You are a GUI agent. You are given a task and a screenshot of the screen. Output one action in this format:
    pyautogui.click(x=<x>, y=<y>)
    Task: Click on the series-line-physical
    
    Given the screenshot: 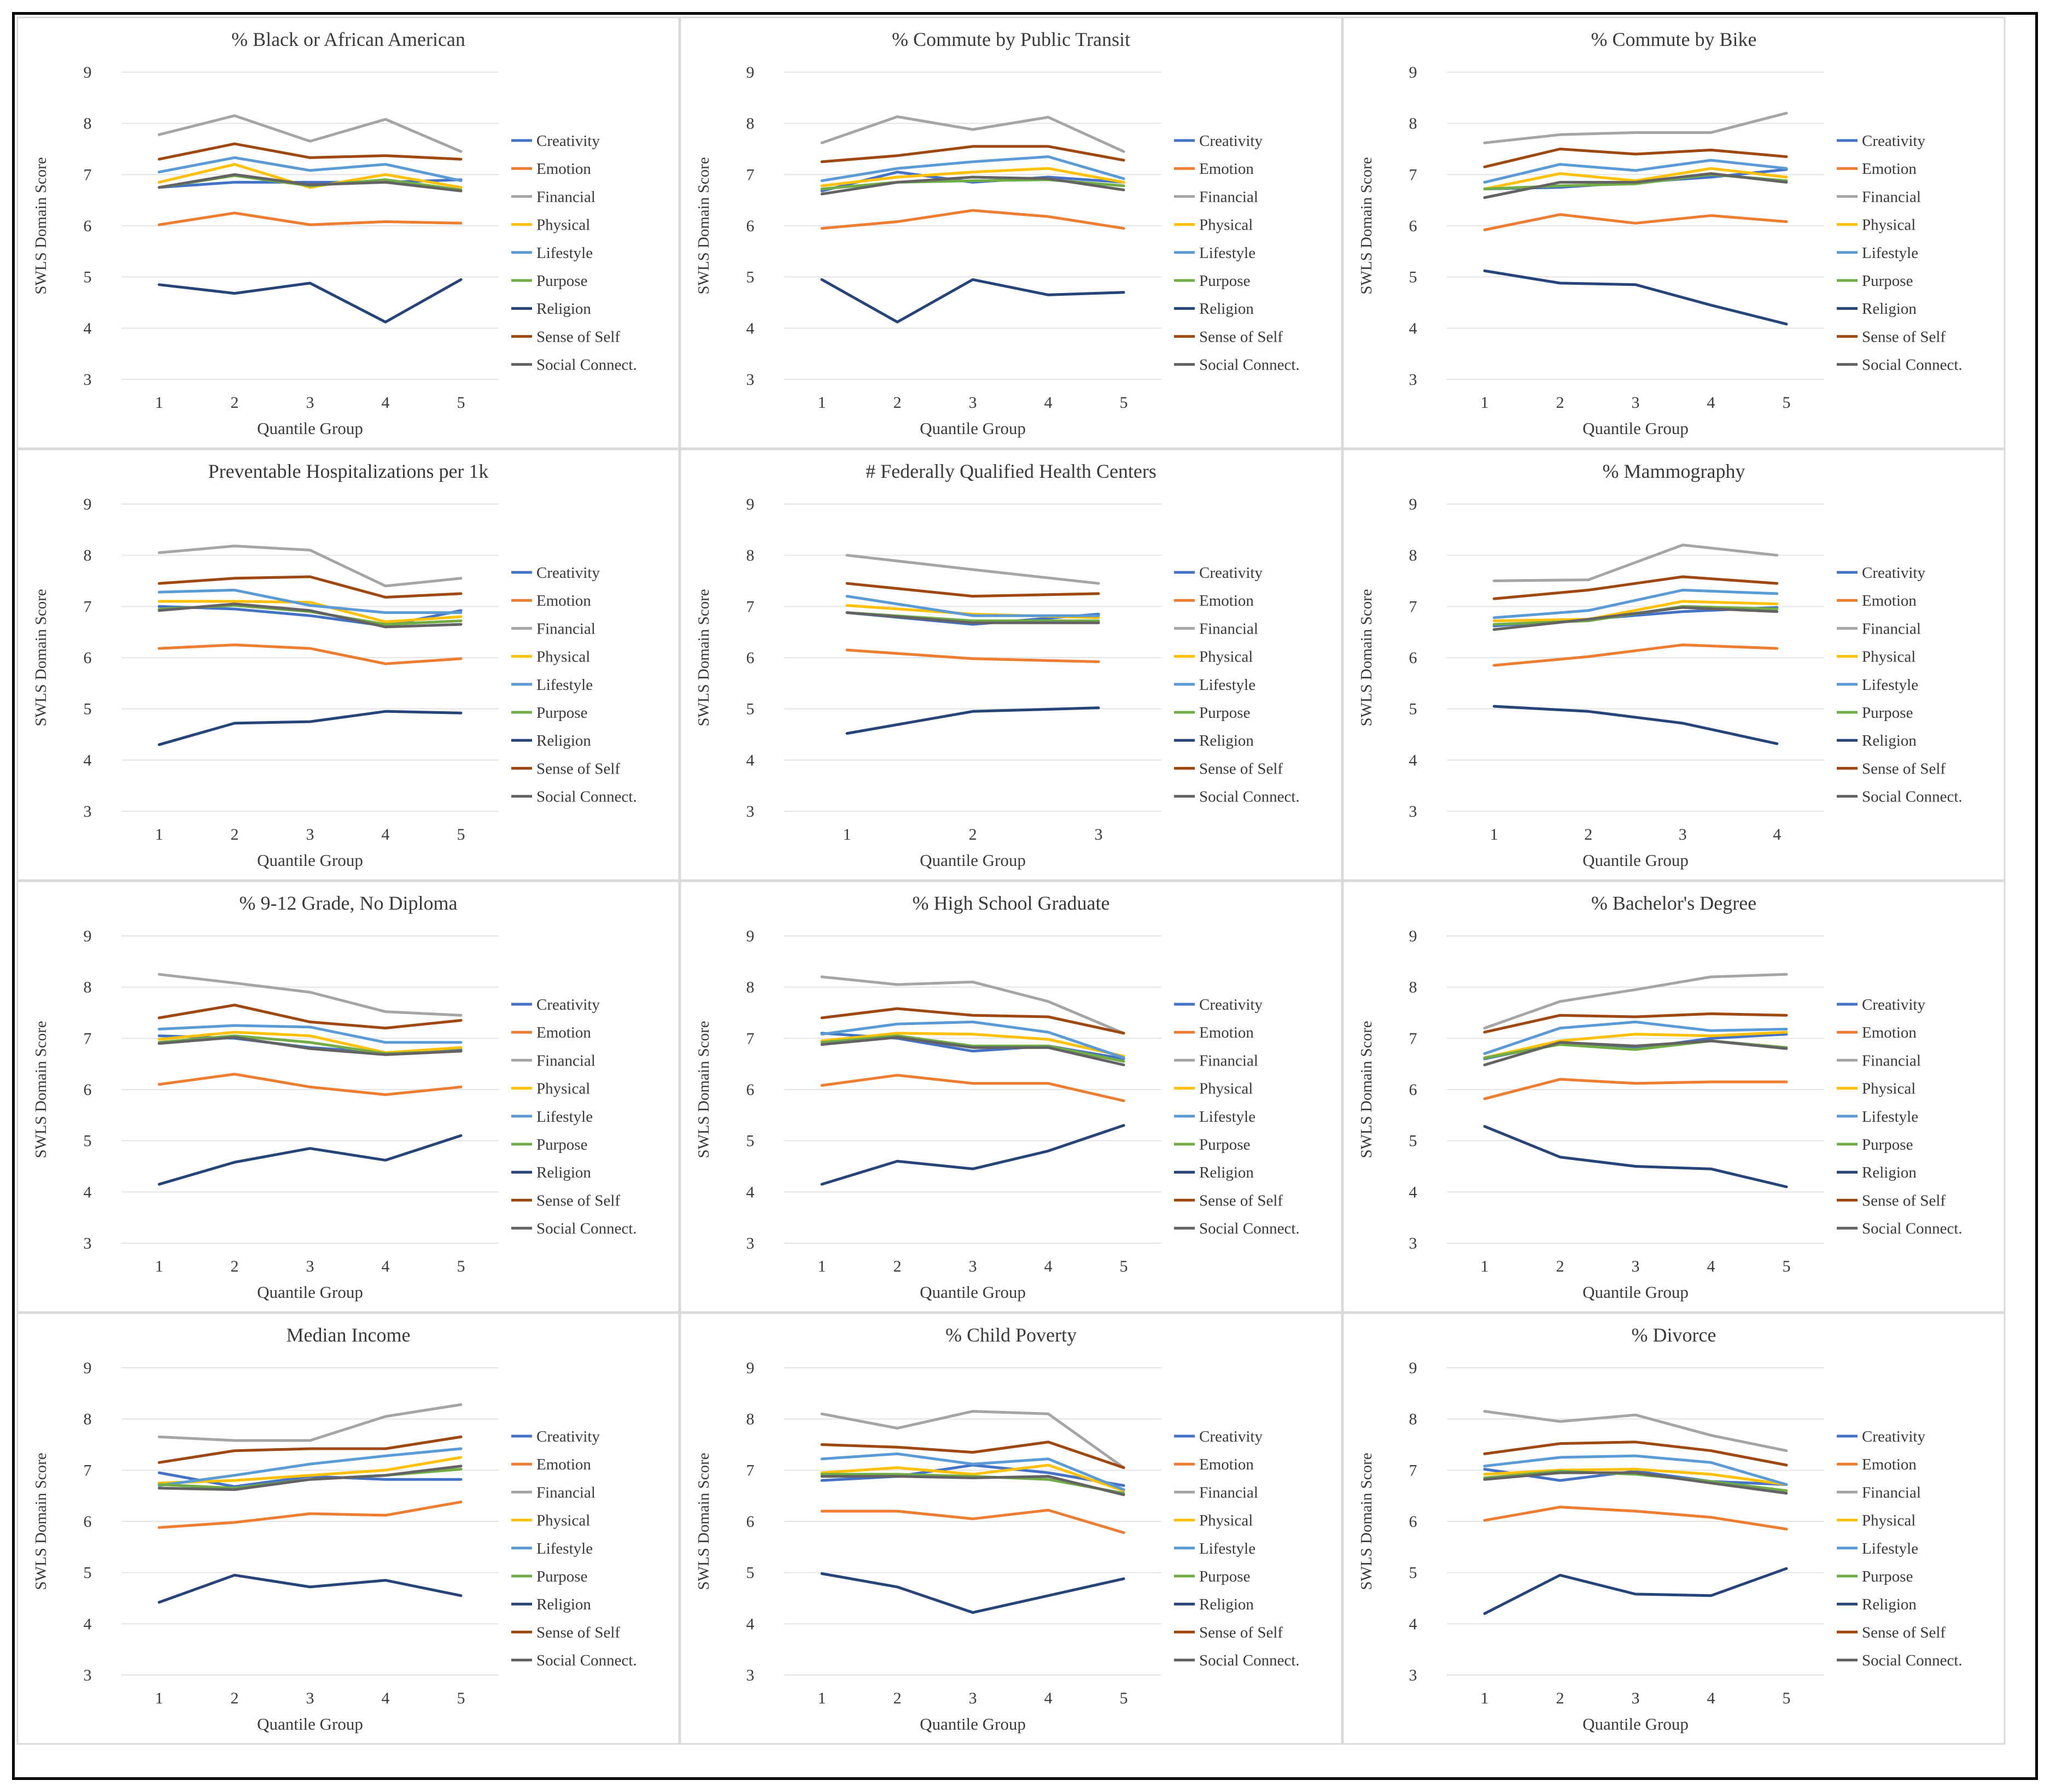 What is the action you would take?
    pyautogui.click(x=1635, y=1044)
    